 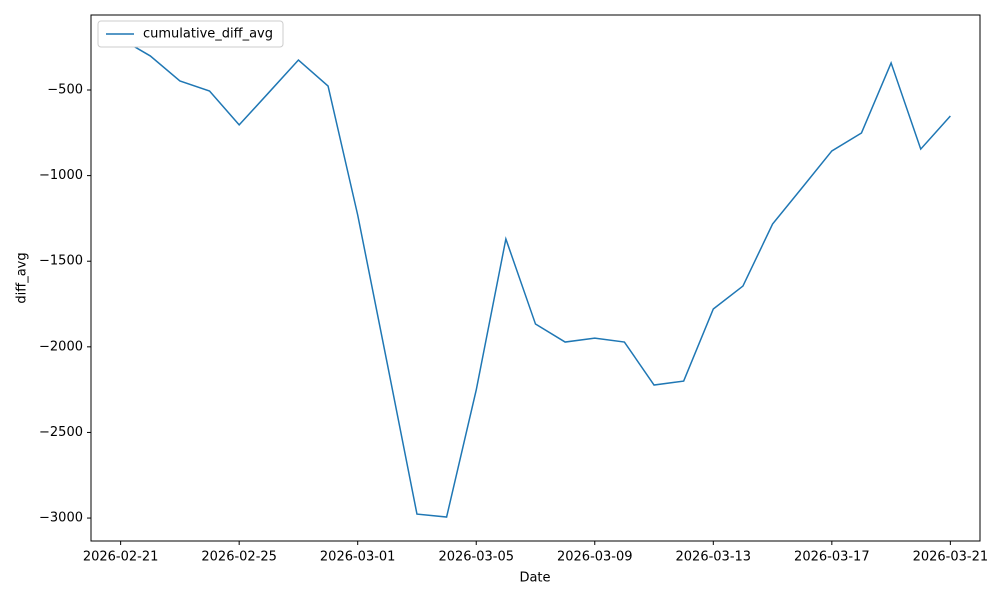 I want to click on x-axis-label: Date, so click(x=534, y=578).